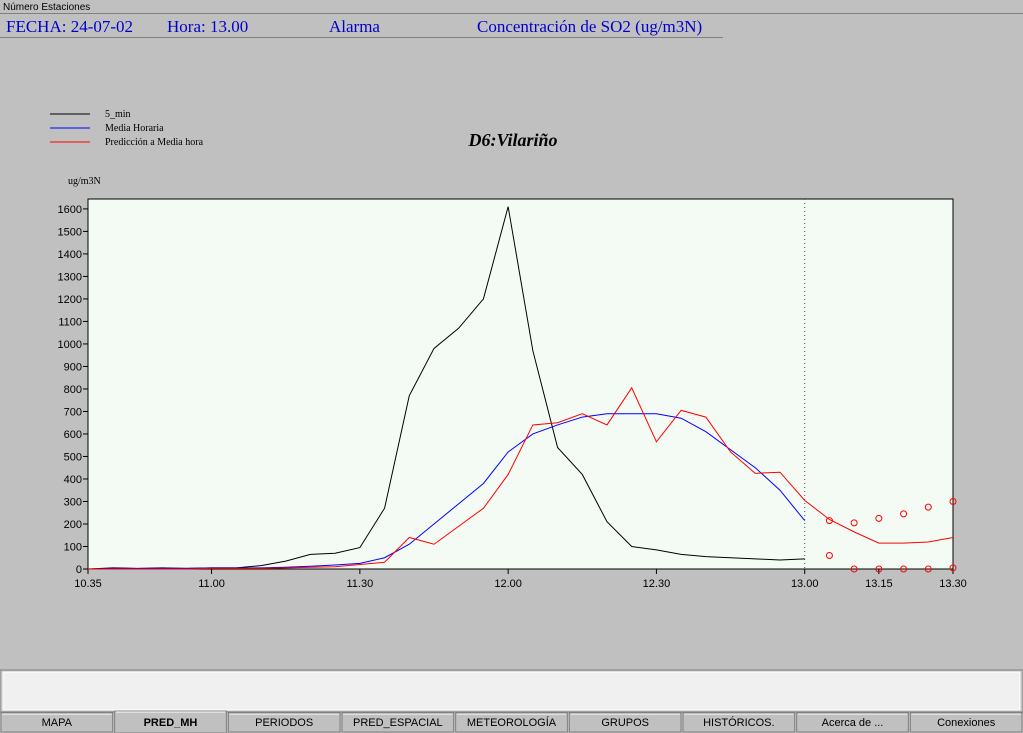 Image resolution: width=1023 pixels, height=733 pixels. I want to click on tab-label: GRUPOS, so click(625, 723).